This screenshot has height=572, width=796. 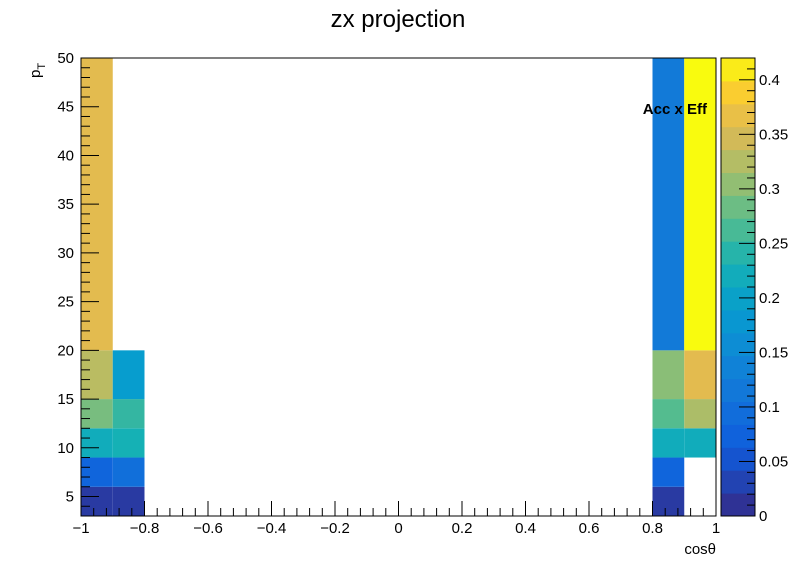 I want to click on y-tick-label: 30, so click(x=65, y=253).